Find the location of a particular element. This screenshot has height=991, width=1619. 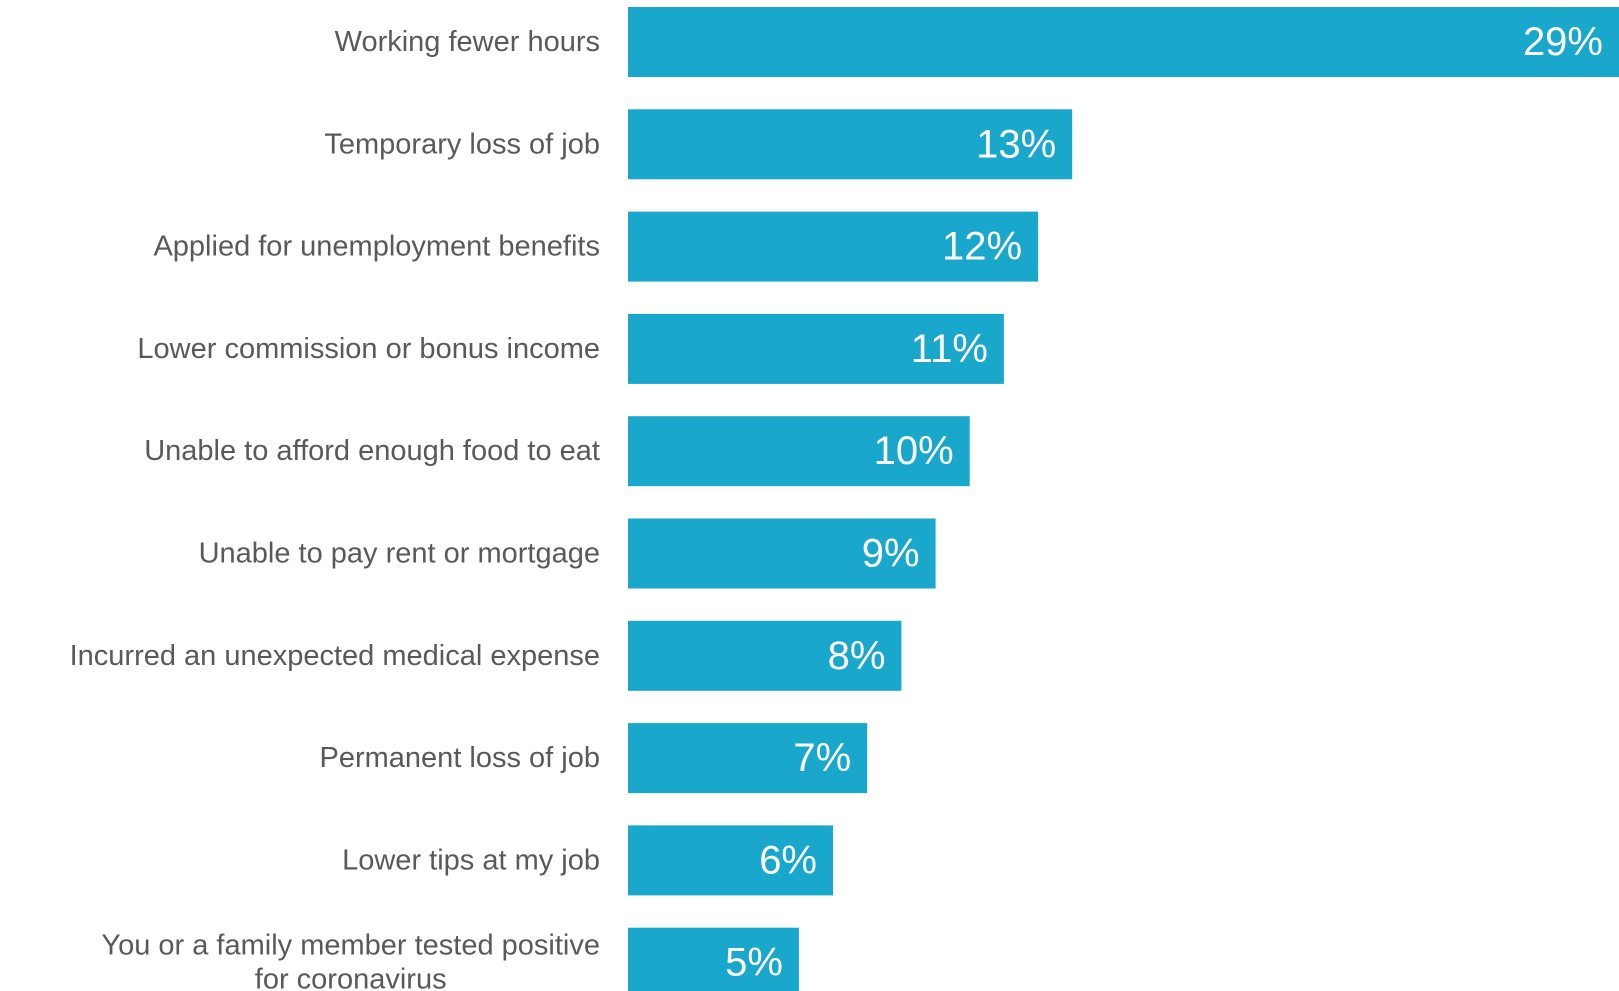

category-label-line: Working fewer hours is located at coordinates (467, 42).